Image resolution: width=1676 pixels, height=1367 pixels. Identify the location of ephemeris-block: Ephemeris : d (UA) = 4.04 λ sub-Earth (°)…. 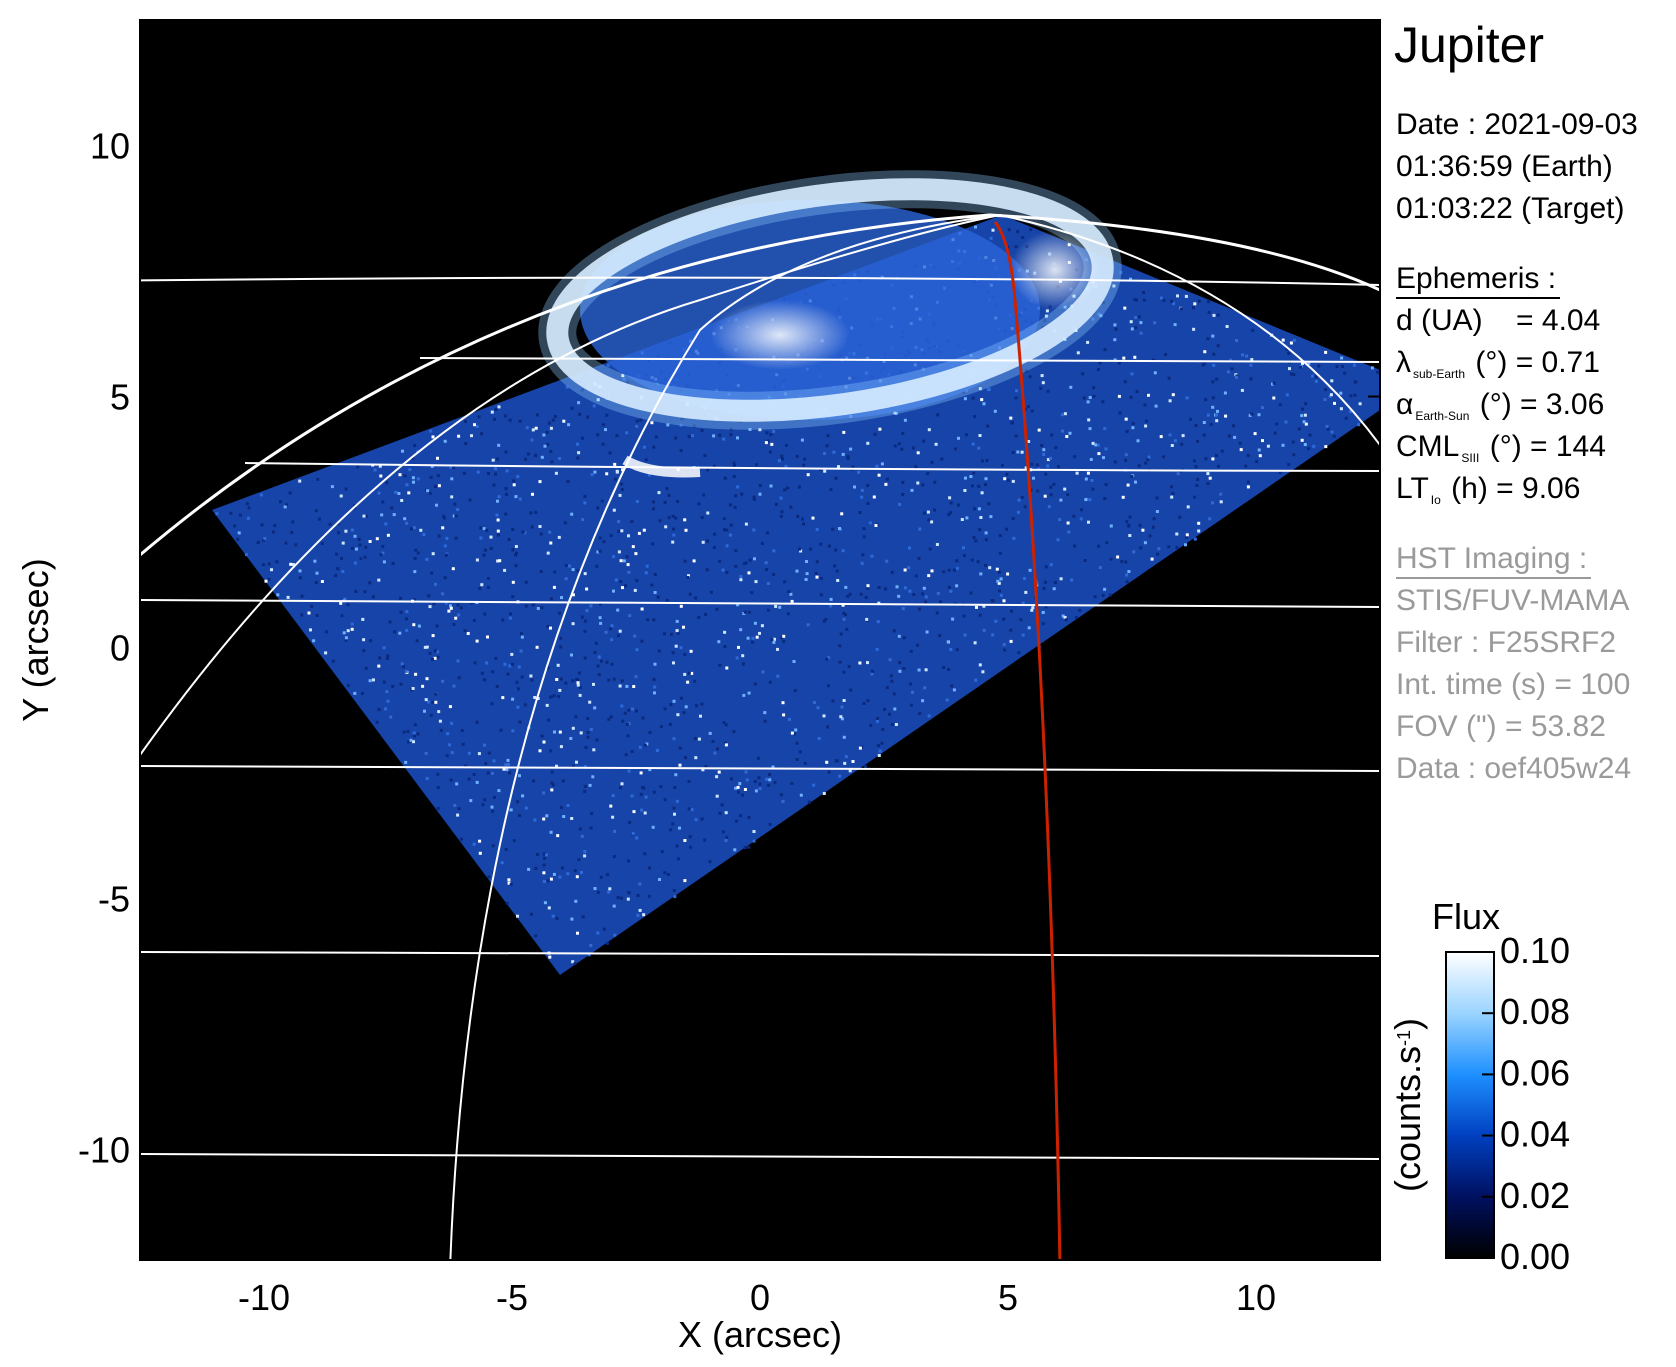
(1501, 384).